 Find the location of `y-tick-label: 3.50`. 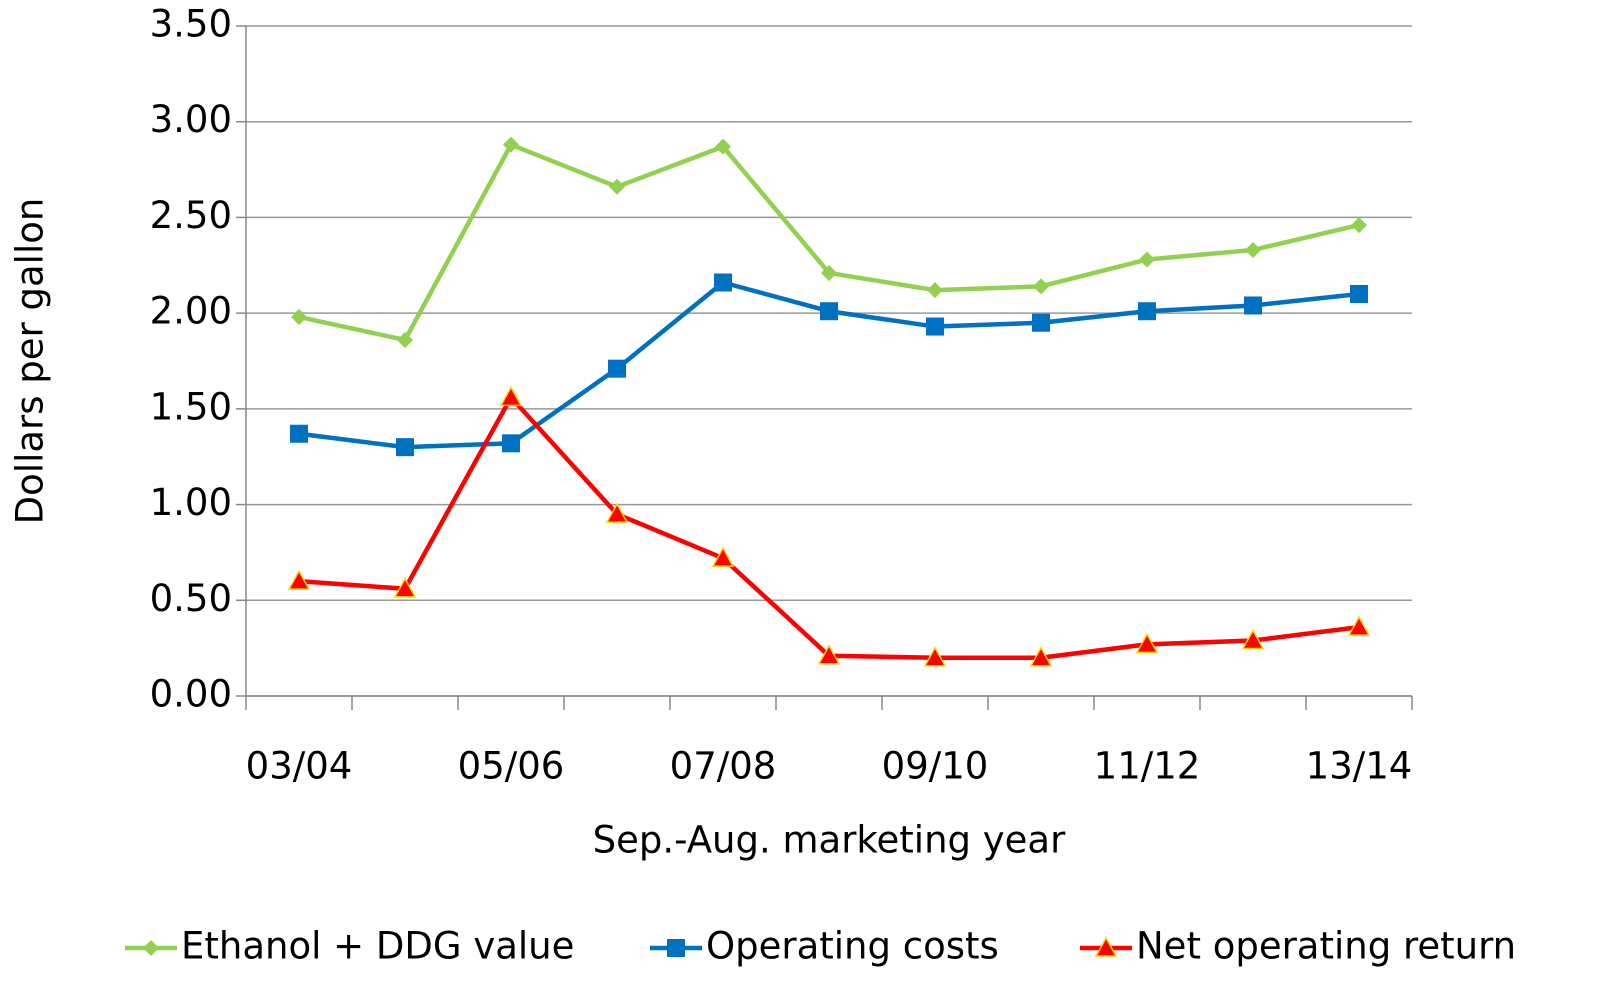

y-tick-label: 3.50 is located at coordinates (191, 24).